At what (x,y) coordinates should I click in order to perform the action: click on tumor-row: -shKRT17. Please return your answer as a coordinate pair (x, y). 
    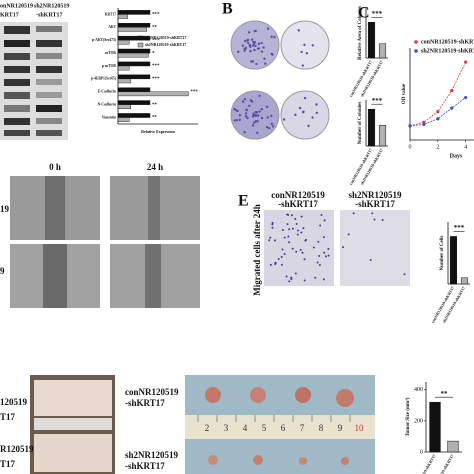
    Looking at the image, I should click on (145, 466).